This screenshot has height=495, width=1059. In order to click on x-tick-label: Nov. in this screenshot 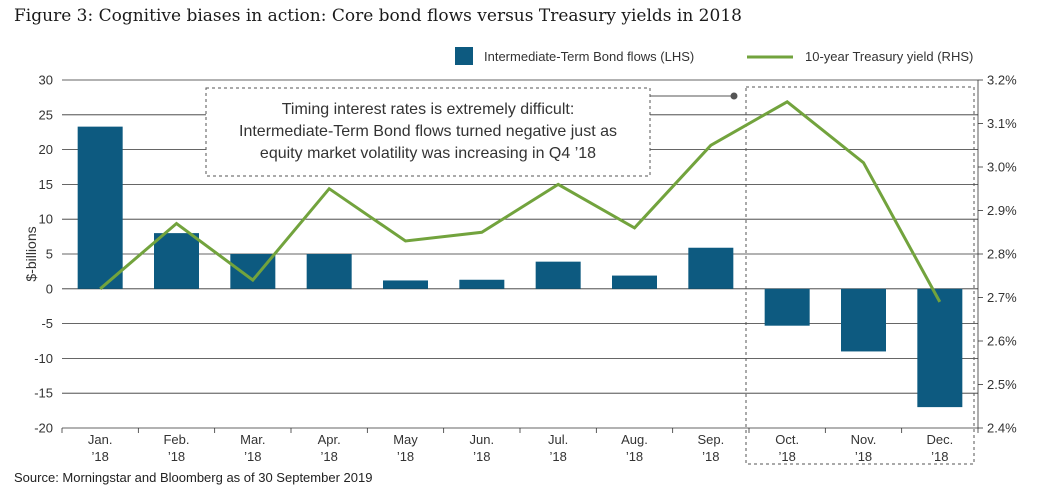, I will do `click(864, 439)`.